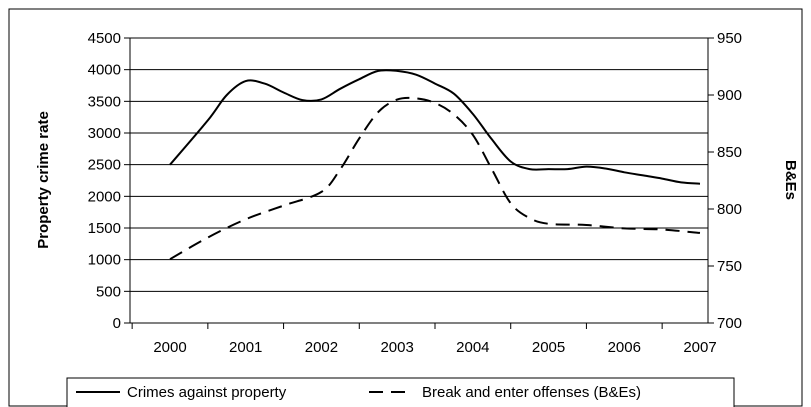 This screenshot has height=407, width=811. Describe the element at coordinates (104, 101) in the screenshot. I see `left-tick-label-3500: 3500` at that location.